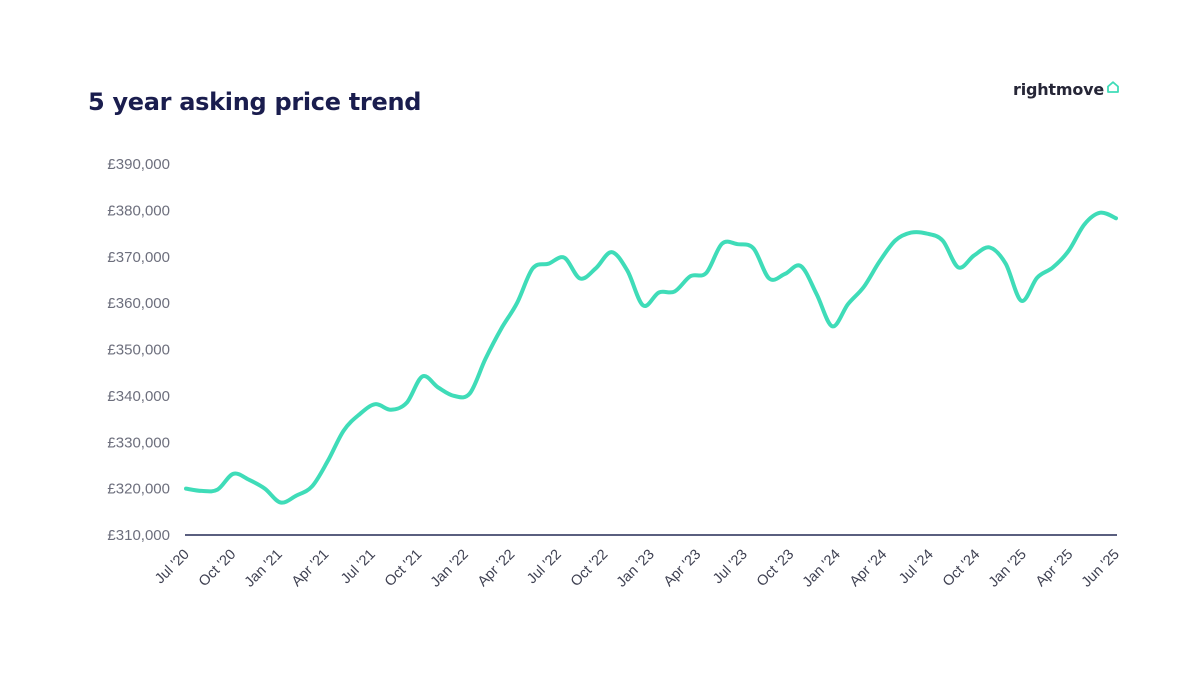 This screenshot has width=1200, height=700. Describe the element at coordinates (138, 210) in the screenshot. I see `y-tick-label: £380,000` at that location.